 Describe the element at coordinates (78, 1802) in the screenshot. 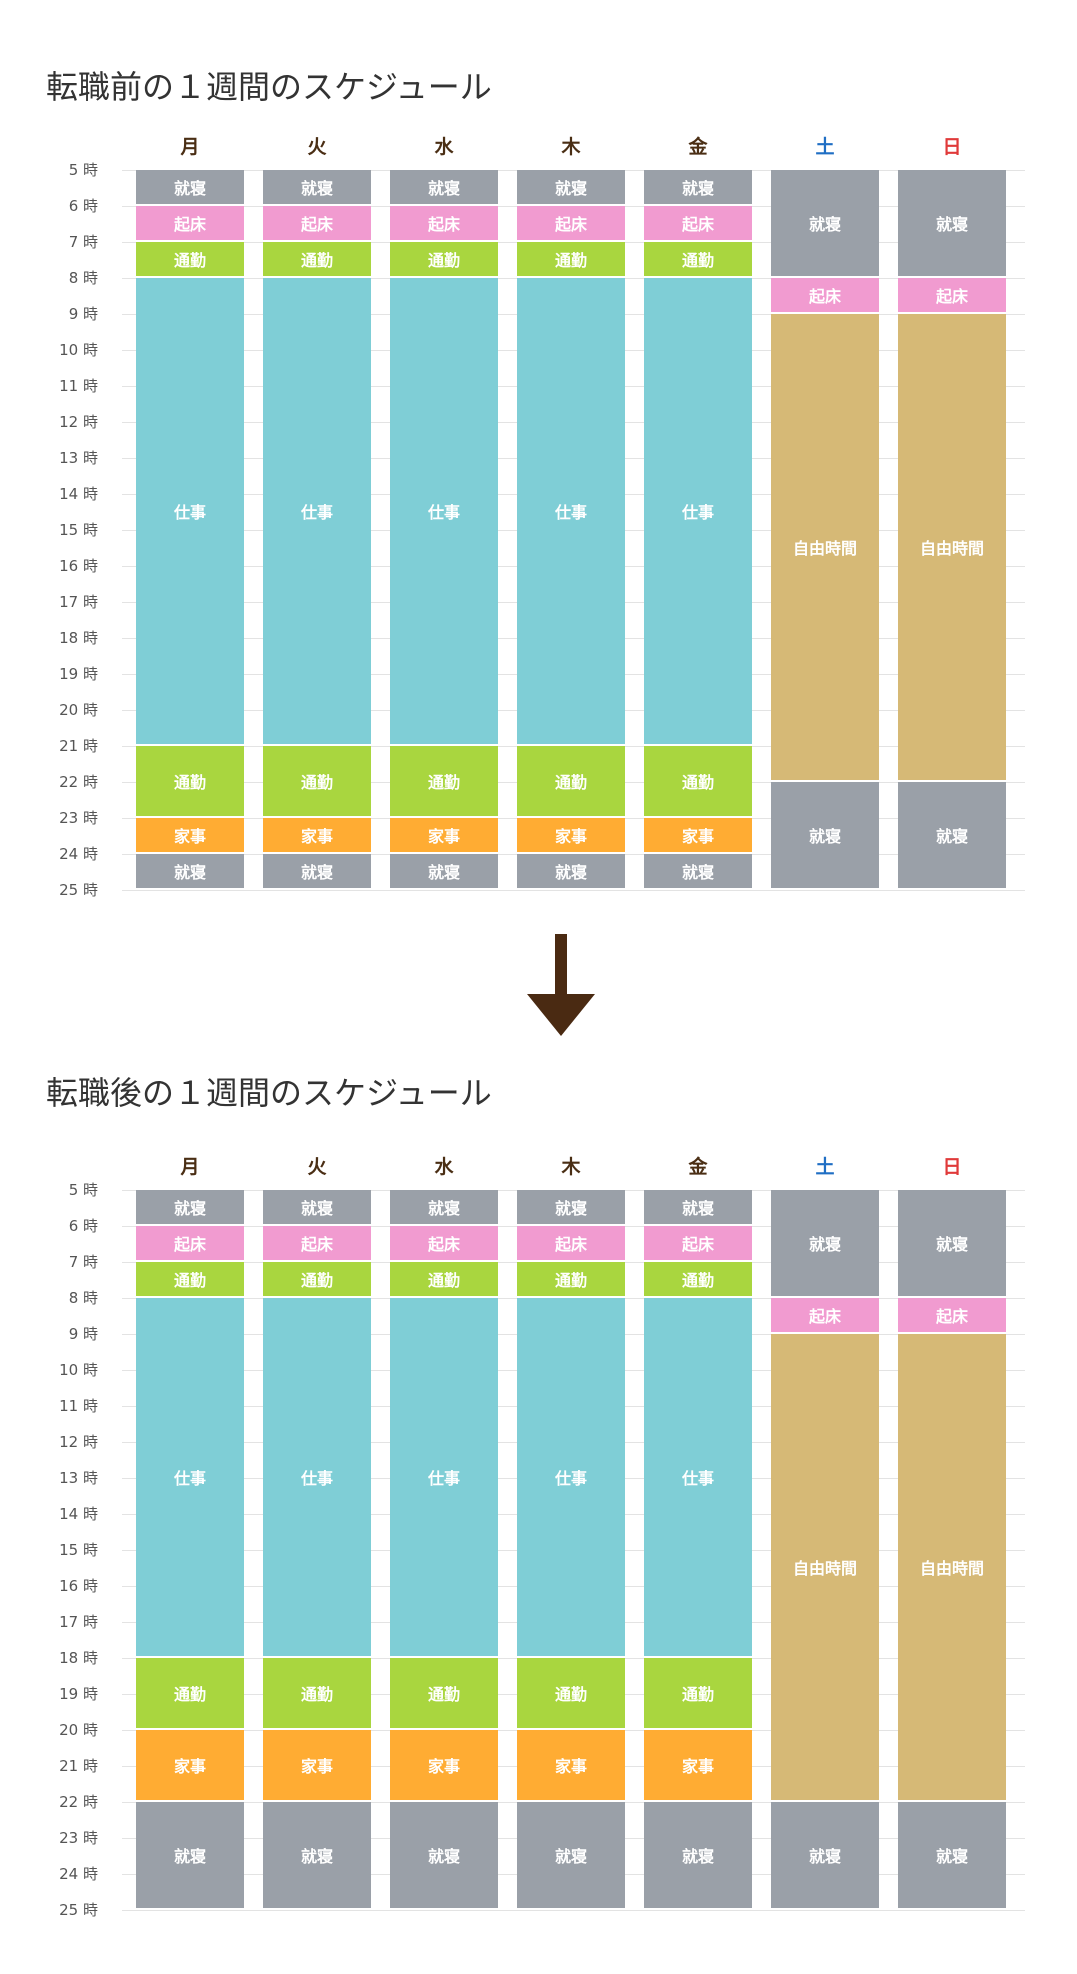

I see `hour-label: 22 時` at that location.